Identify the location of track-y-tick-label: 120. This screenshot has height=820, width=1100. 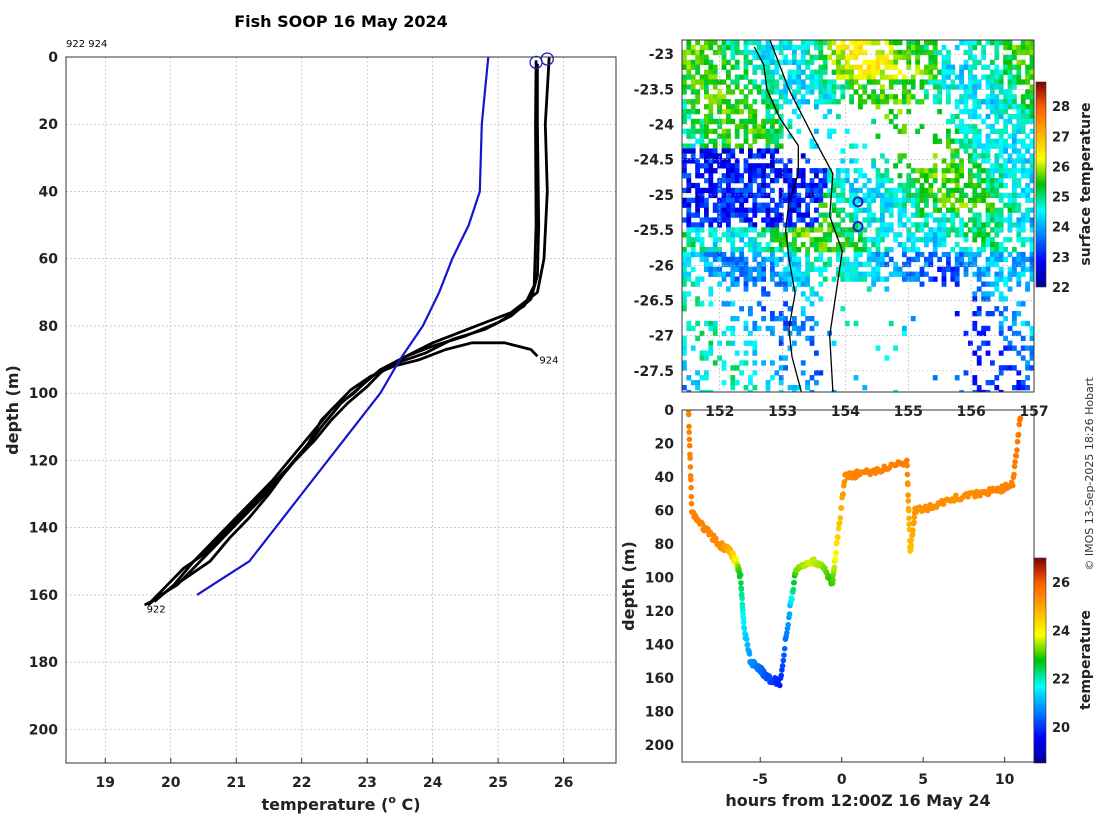
(659, 612).